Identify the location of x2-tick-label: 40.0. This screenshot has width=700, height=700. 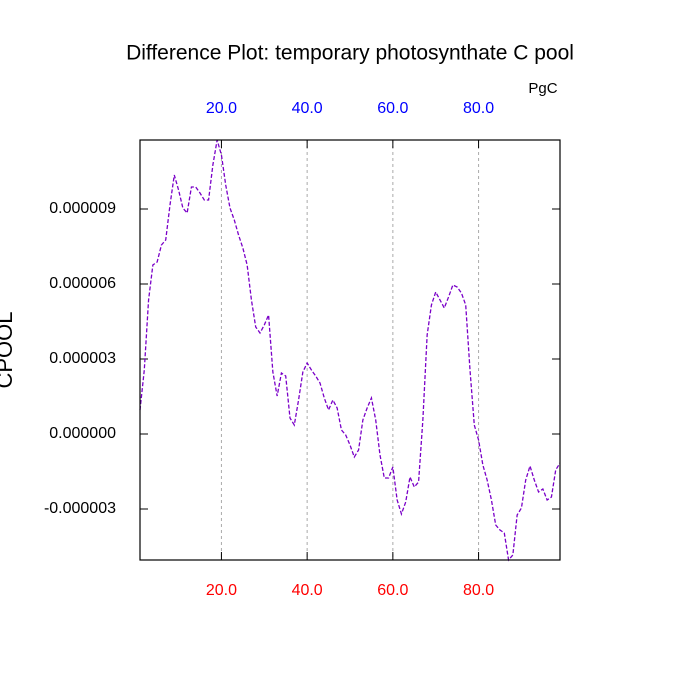
(307, 108).